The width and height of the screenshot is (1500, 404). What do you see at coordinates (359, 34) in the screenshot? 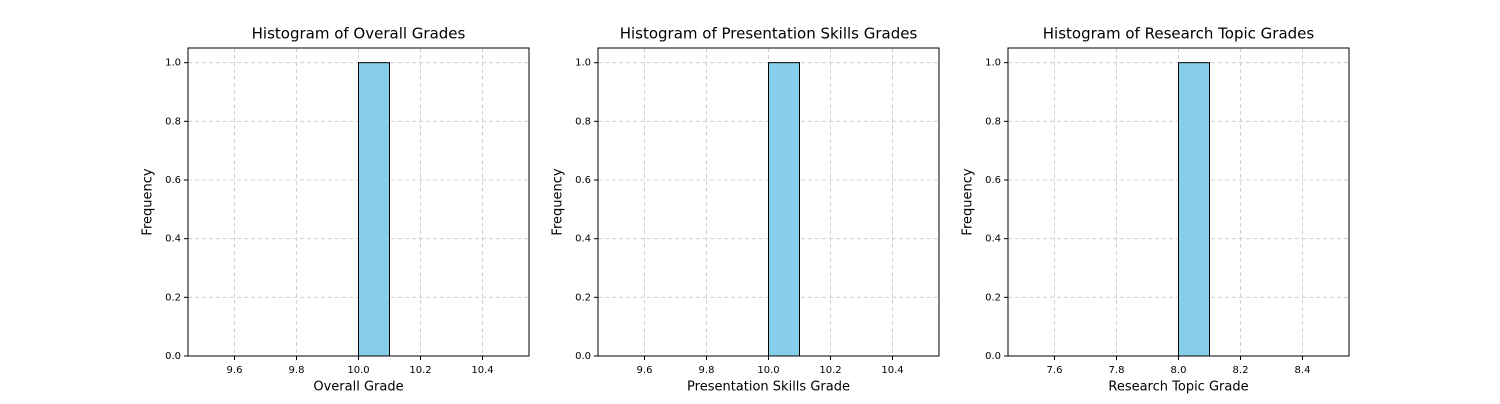
I see `chart-title: Histogram of Overall Grades` at bounding box center [359, 34].